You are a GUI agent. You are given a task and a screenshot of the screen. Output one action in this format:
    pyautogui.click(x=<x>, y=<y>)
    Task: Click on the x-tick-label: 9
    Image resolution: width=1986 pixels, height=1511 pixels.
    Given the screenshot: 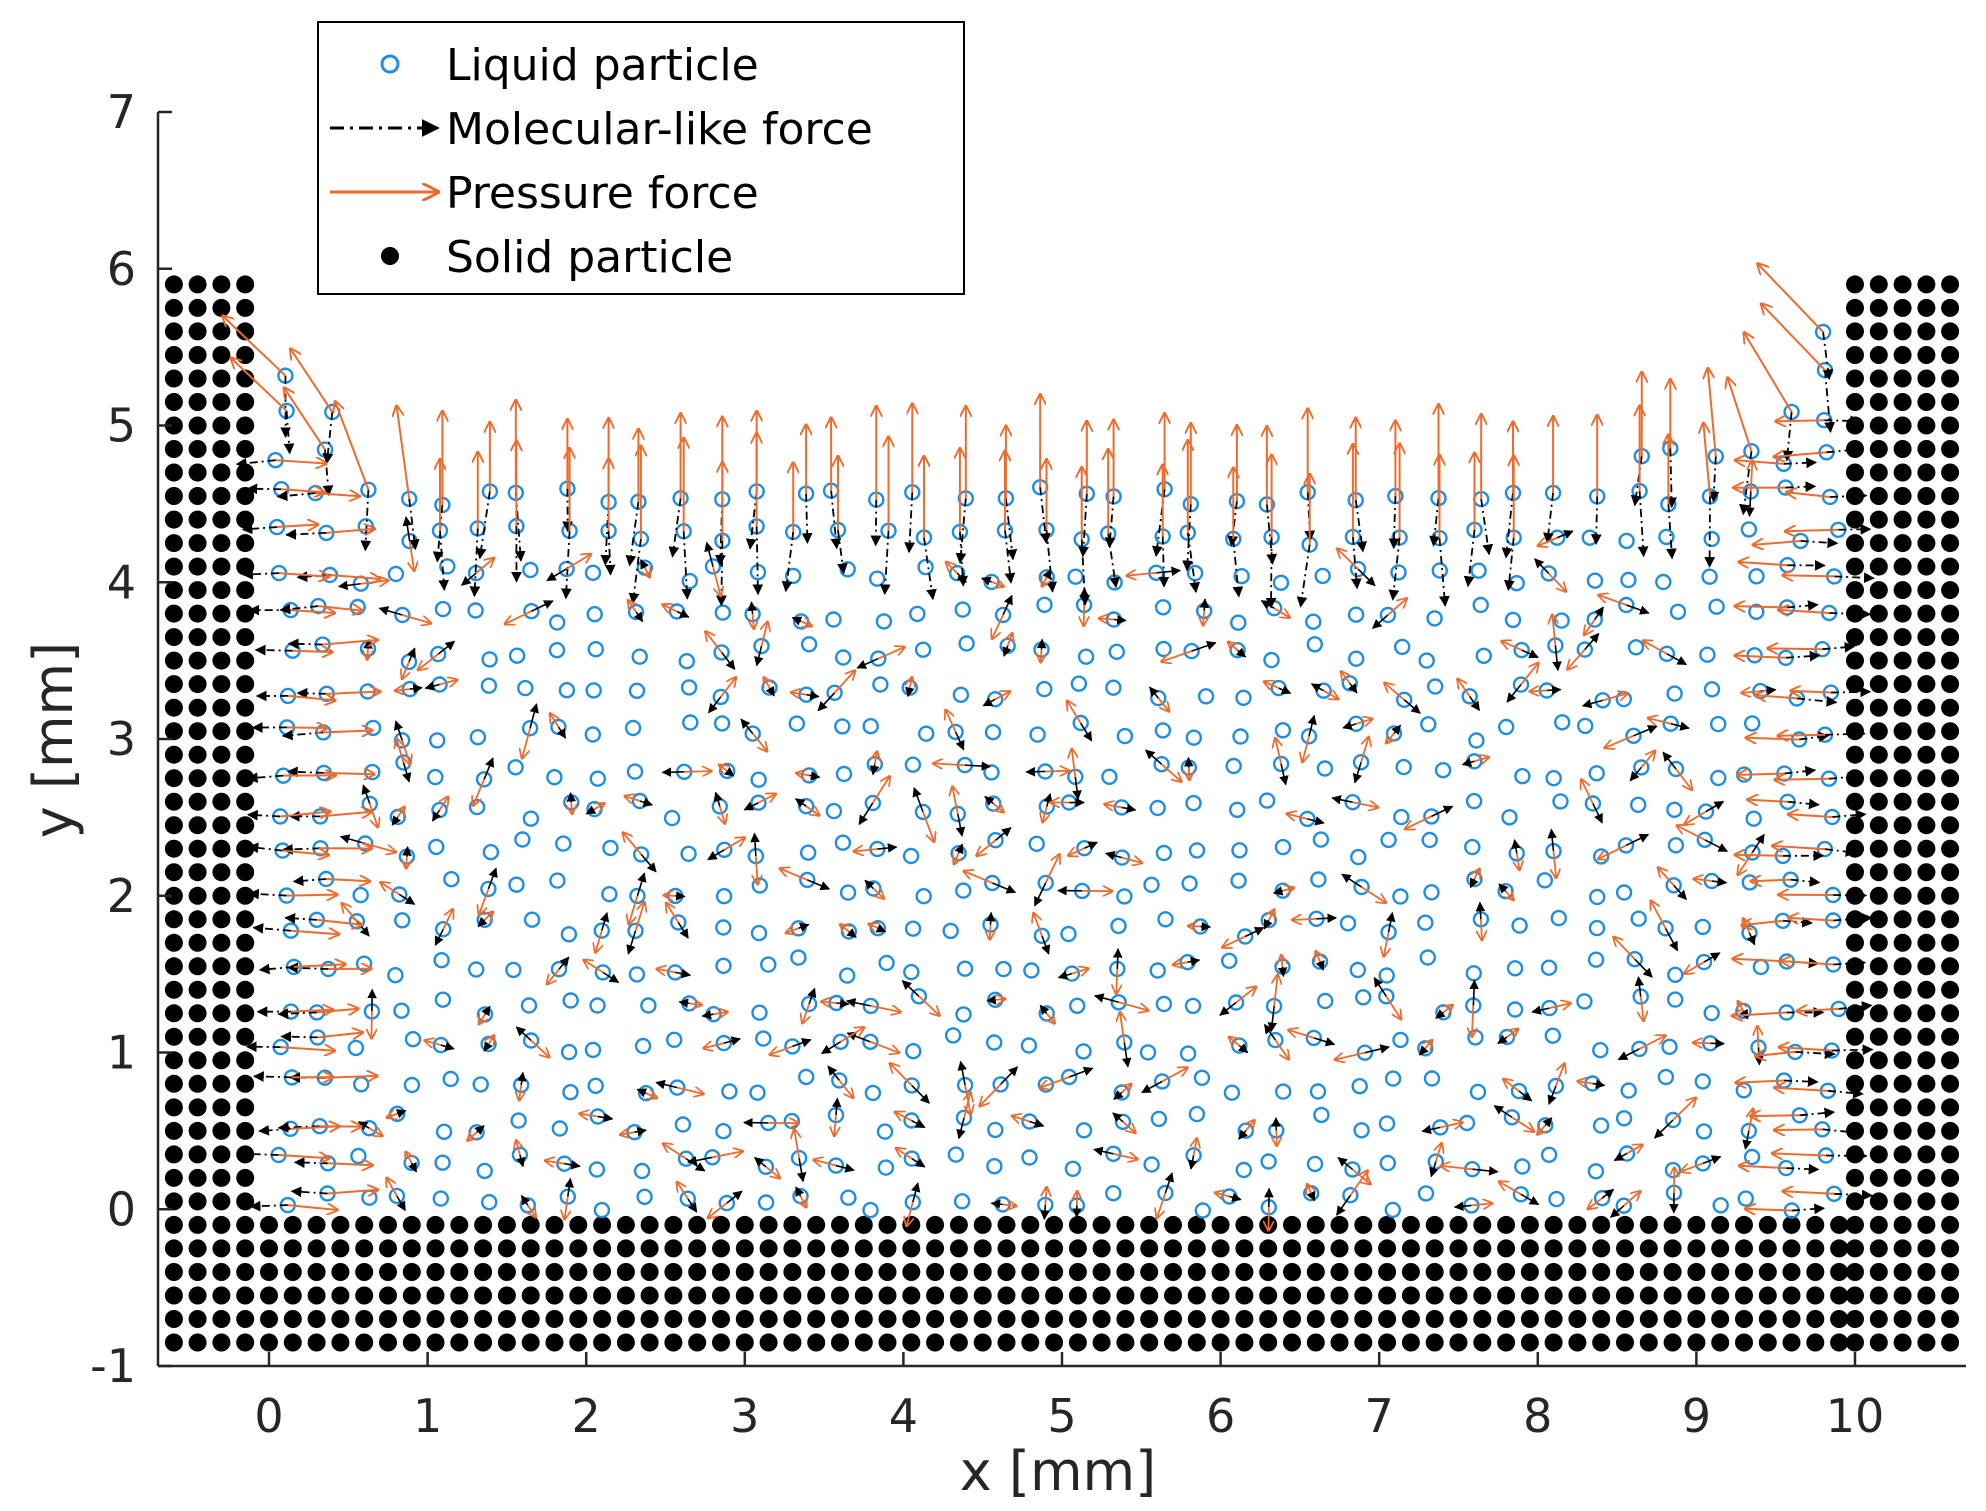 What is the action you would take?
    pyautogui.click(x=1696, y=1416)
    